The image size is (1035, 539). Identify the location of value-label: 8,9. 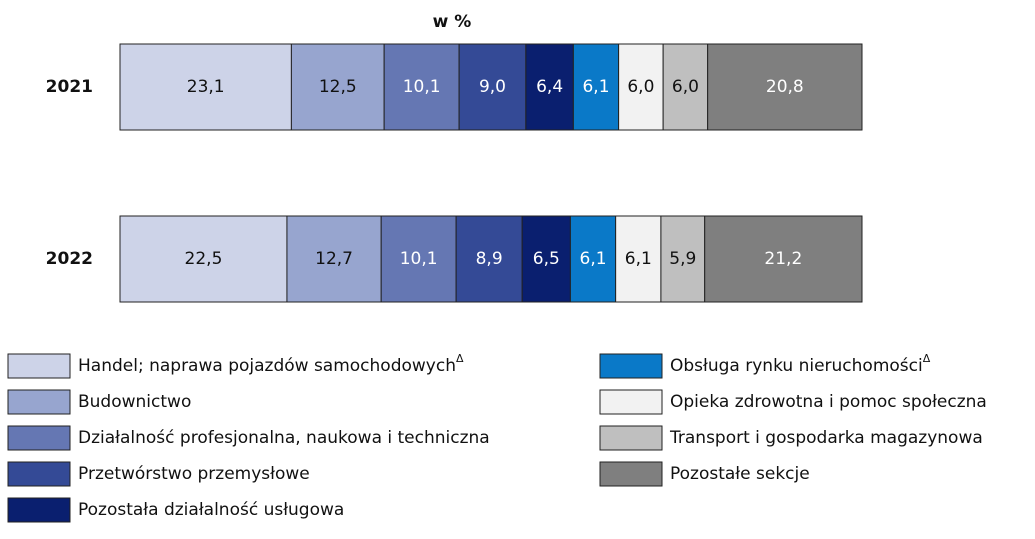
(489, 259).